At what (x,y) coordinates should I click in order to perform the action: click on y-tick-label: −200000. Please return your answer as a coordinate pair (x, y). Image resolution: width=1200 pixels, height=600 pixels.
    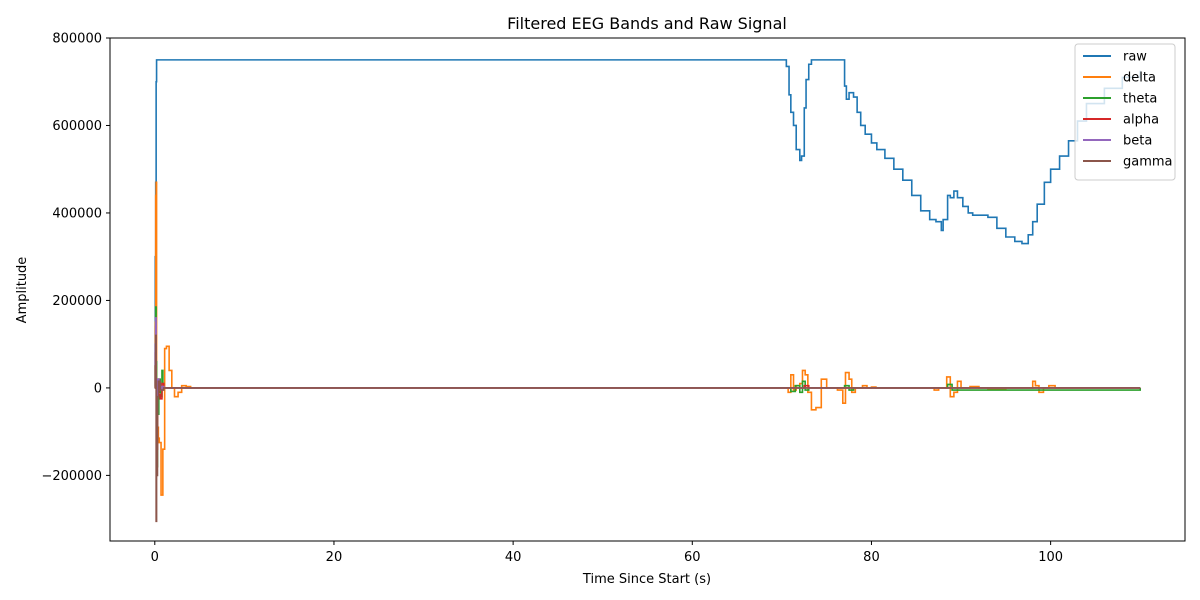
    Looking at the image, I should click on (71, 476).